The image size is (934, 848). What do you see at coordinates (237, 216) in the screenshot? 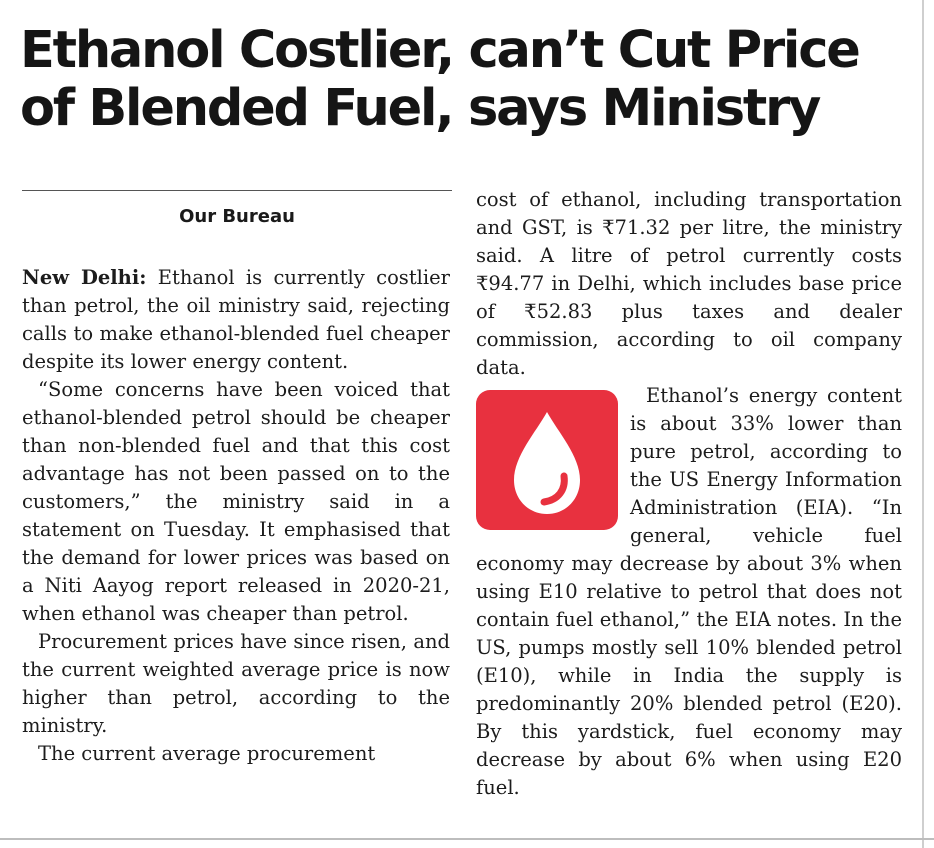
I see `byline: Our Bureau` at bounding box center [237, 216].